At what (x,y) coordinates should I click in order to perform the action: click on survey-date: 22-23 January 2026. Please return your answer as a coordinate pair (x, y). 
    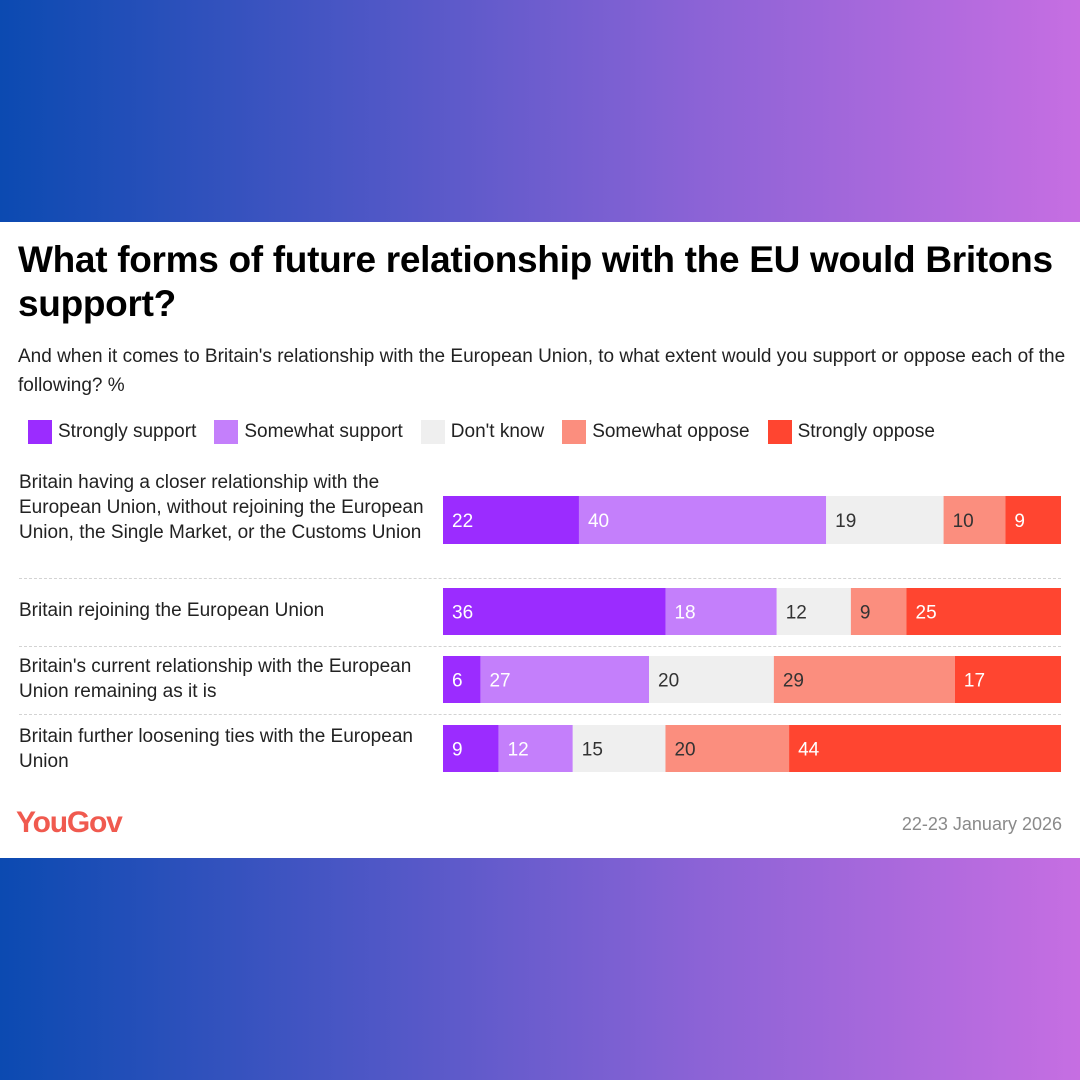
    Looking at the image, I should click on (981, 824).